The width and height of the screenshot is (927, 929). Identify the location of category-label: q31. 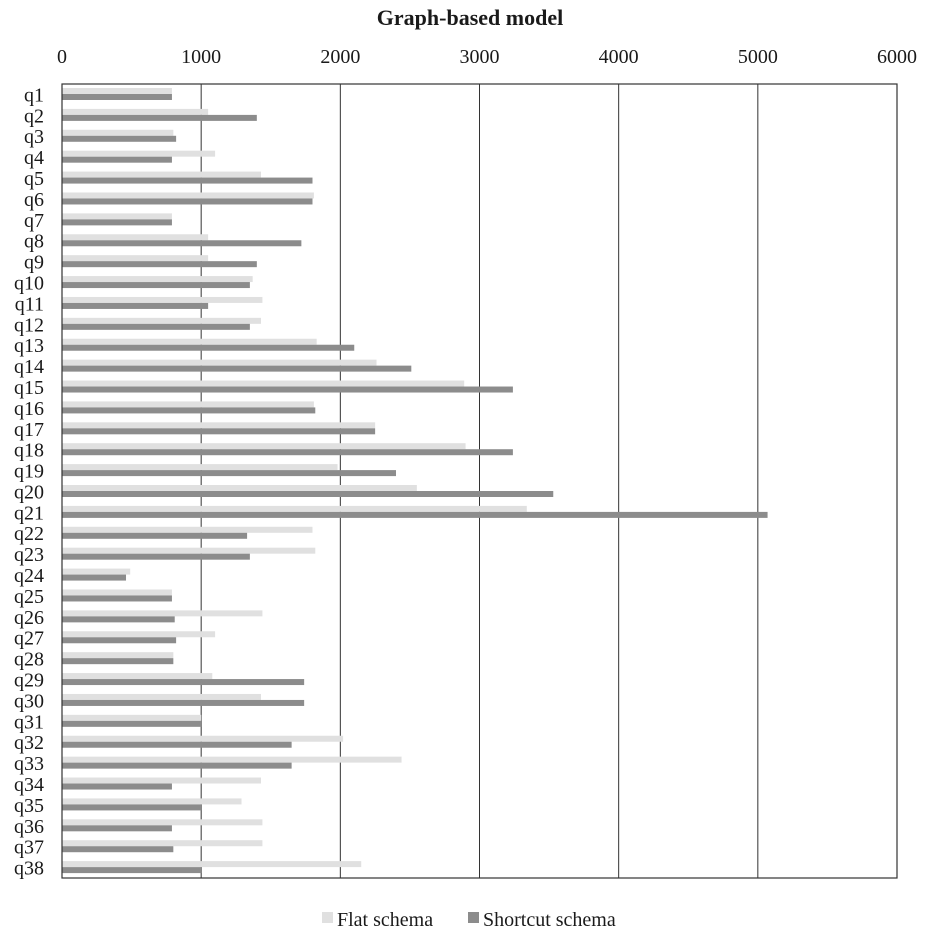
(29, 722).